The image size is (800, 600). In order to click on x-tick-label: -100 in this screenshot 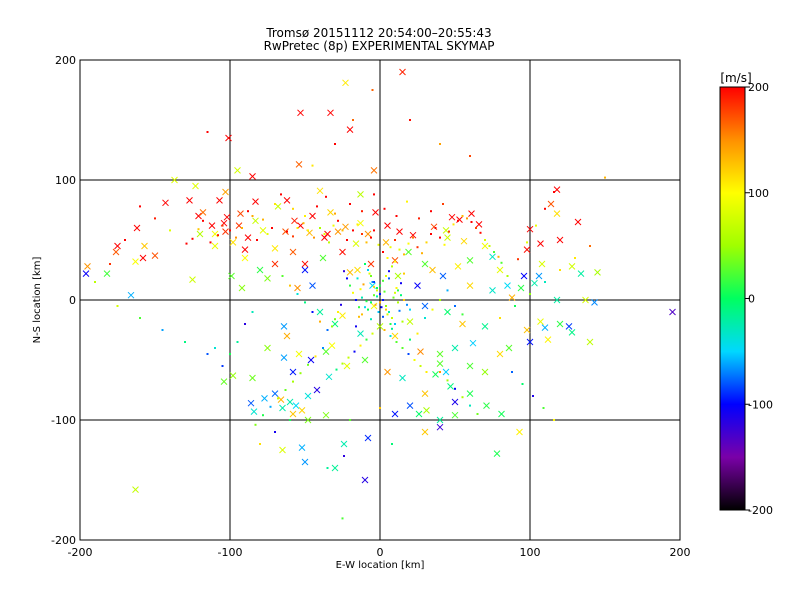, I will do `click(230, 552)`.